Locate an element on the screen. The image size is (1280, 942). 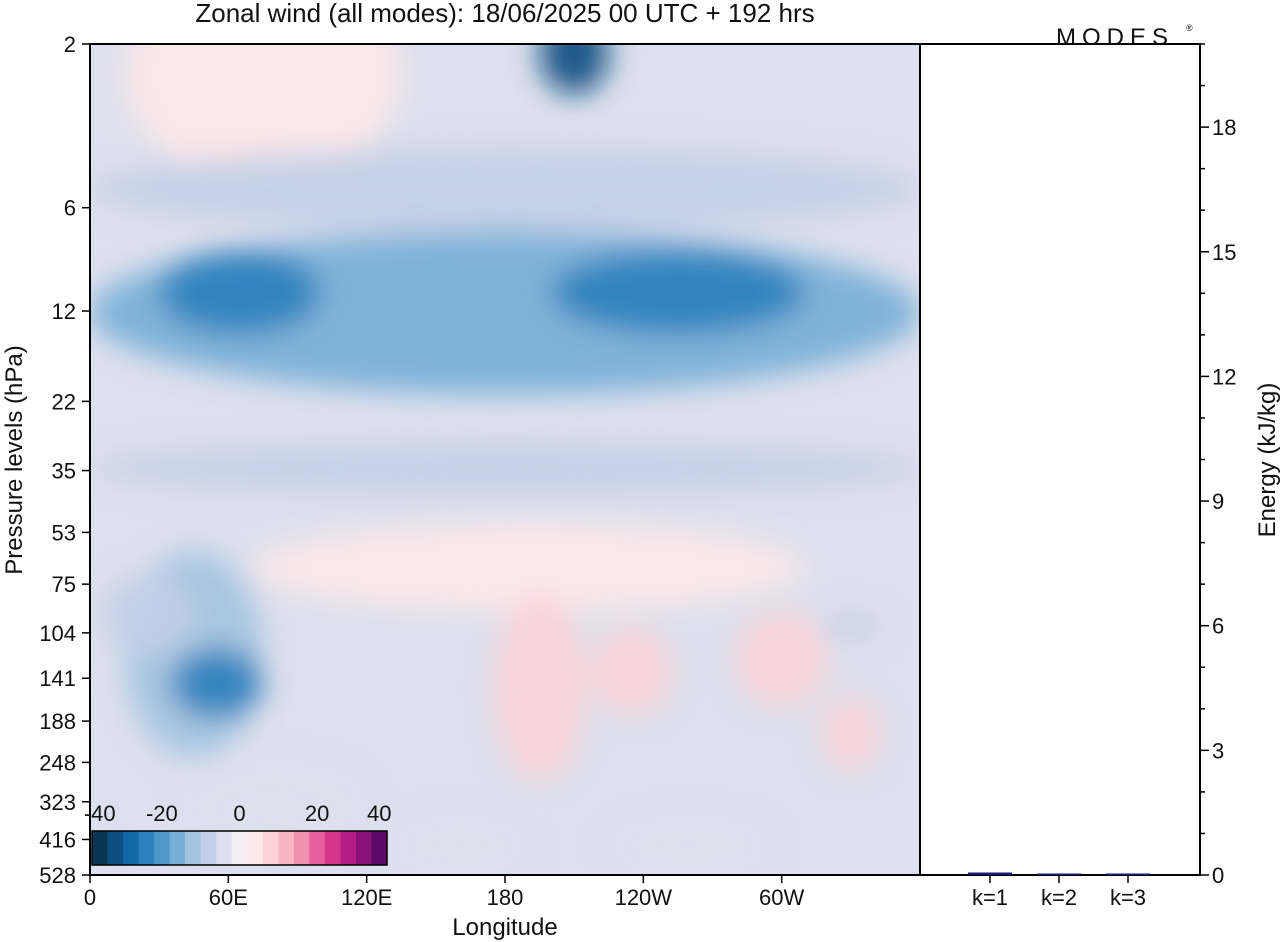
y-tick-label: 416 is located at coordinates (57, 839).